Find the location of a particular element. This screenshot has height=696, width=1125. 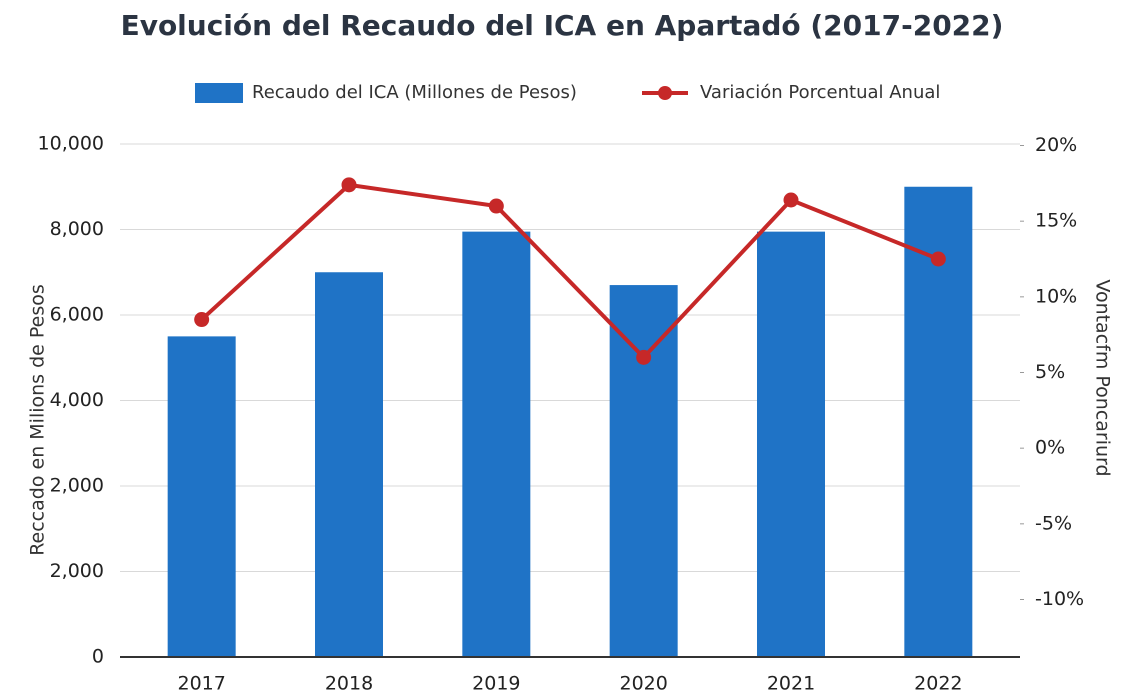

y-tick-label: 0 is located at coordinates (98, 657).